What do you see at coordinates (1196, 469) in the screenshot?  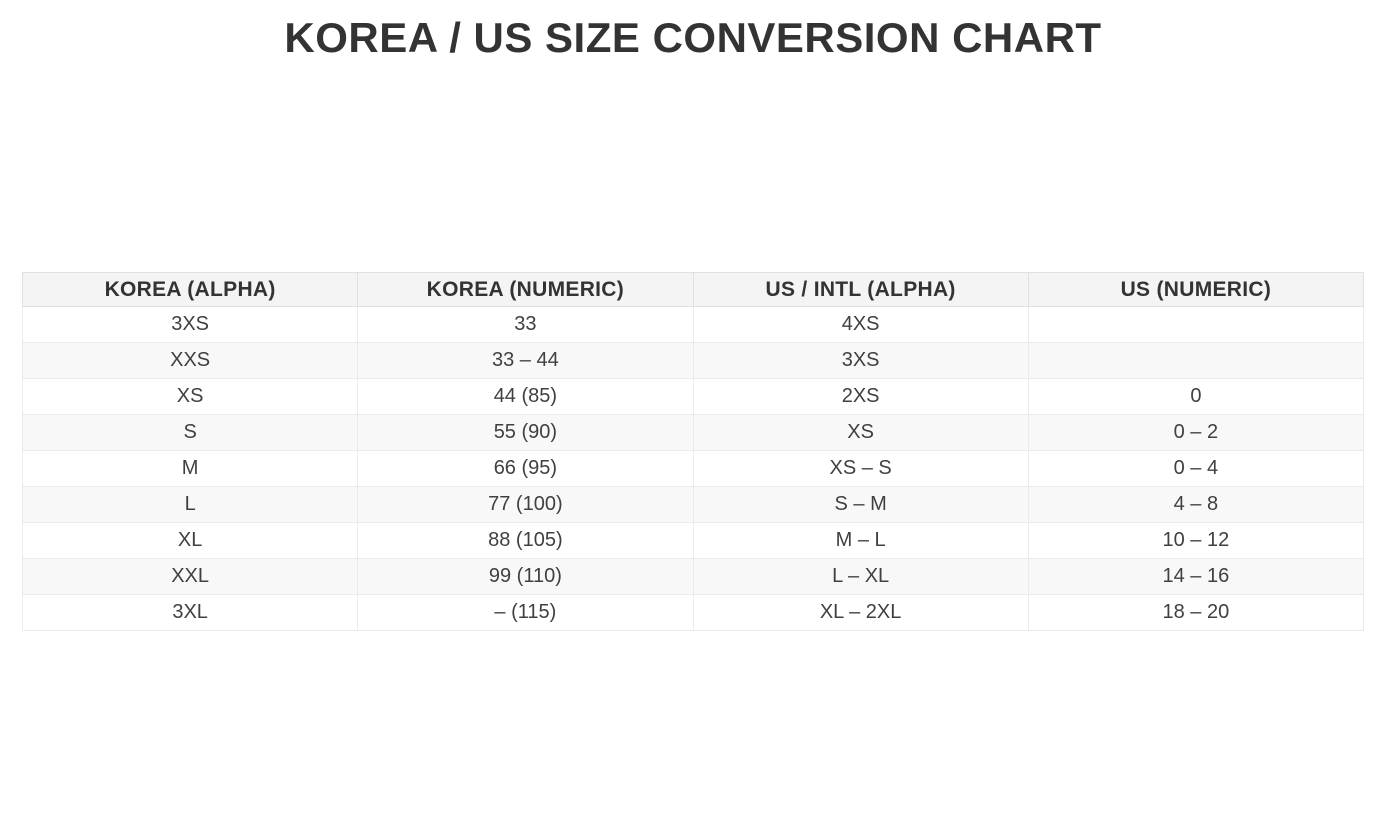 I see `table-cell: 0 – 4` at bounding box center [1196, 469].